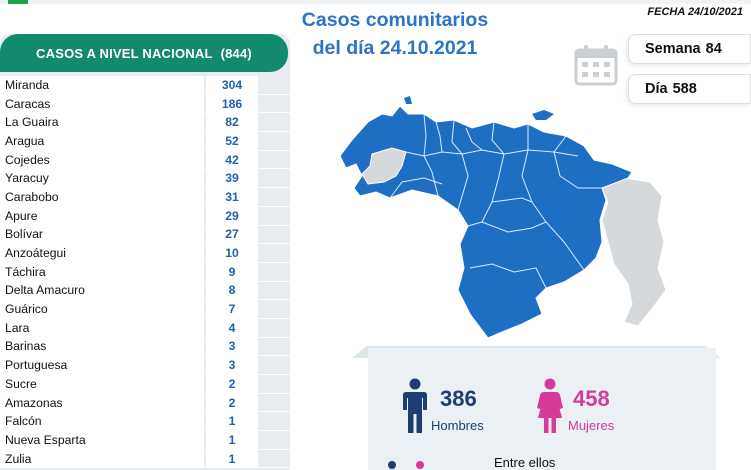 The width and height of the screenshot is (751, 470). I want to click on table-row: Apure 29, so click(145, 216).